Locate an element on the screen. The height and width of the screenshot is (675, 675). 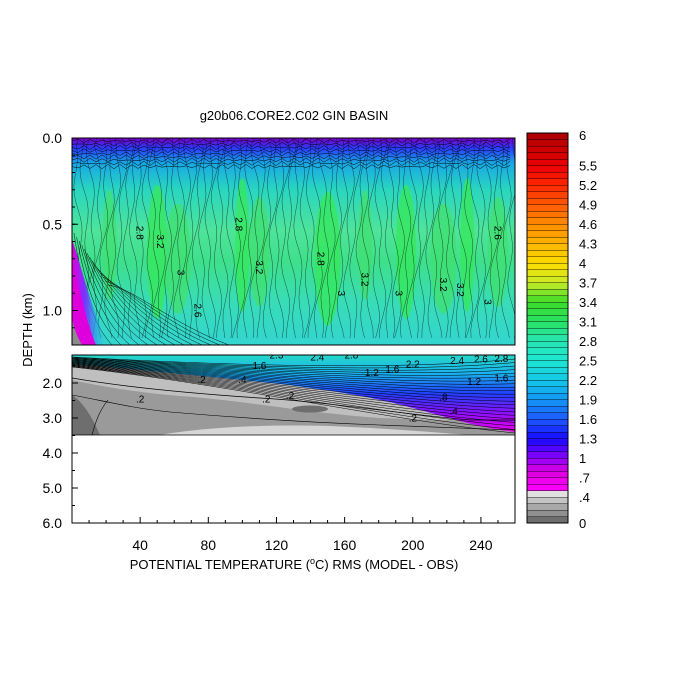
colorbar-label: 5.2 is located at coordinates (588, 185).